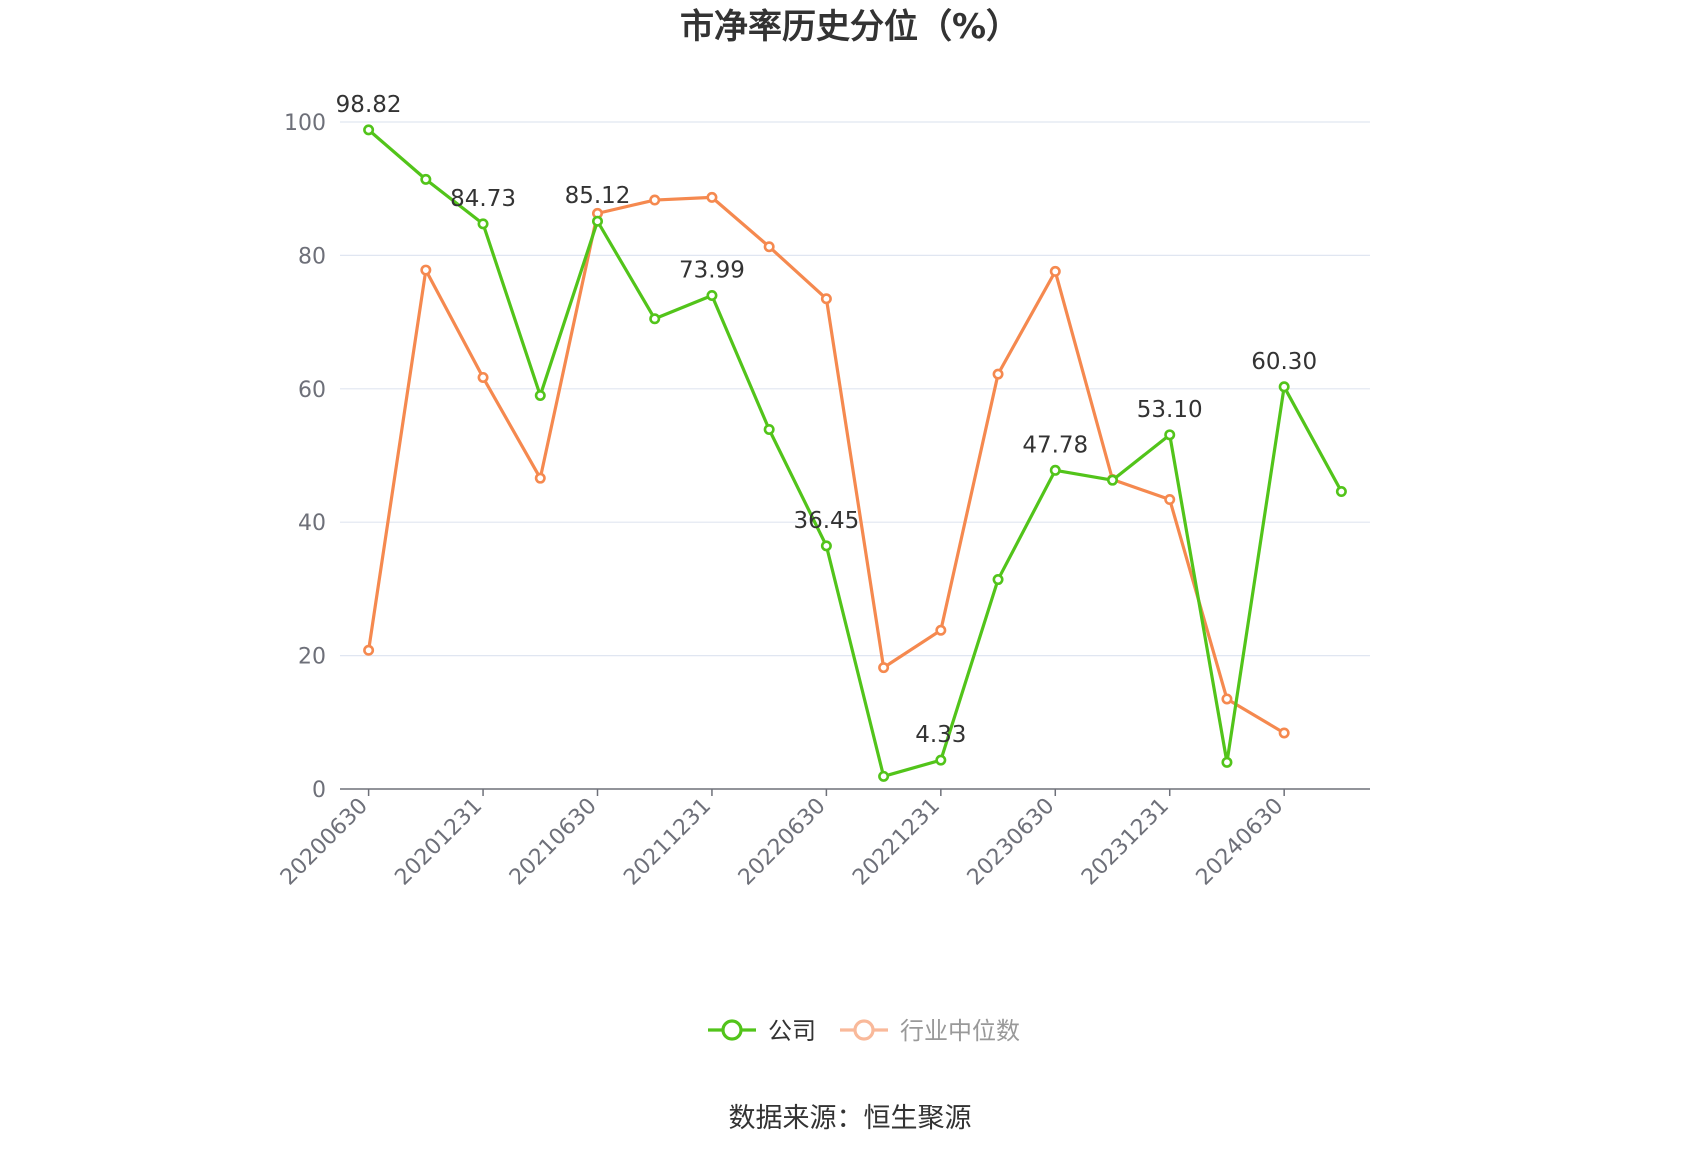 Image resolution: width=1700 pixels, height=1150 pixels. What do you see at coordinates (826, 521) in the screenshot?
I see `data-label: 36.45` at bounding box center [826, 521].